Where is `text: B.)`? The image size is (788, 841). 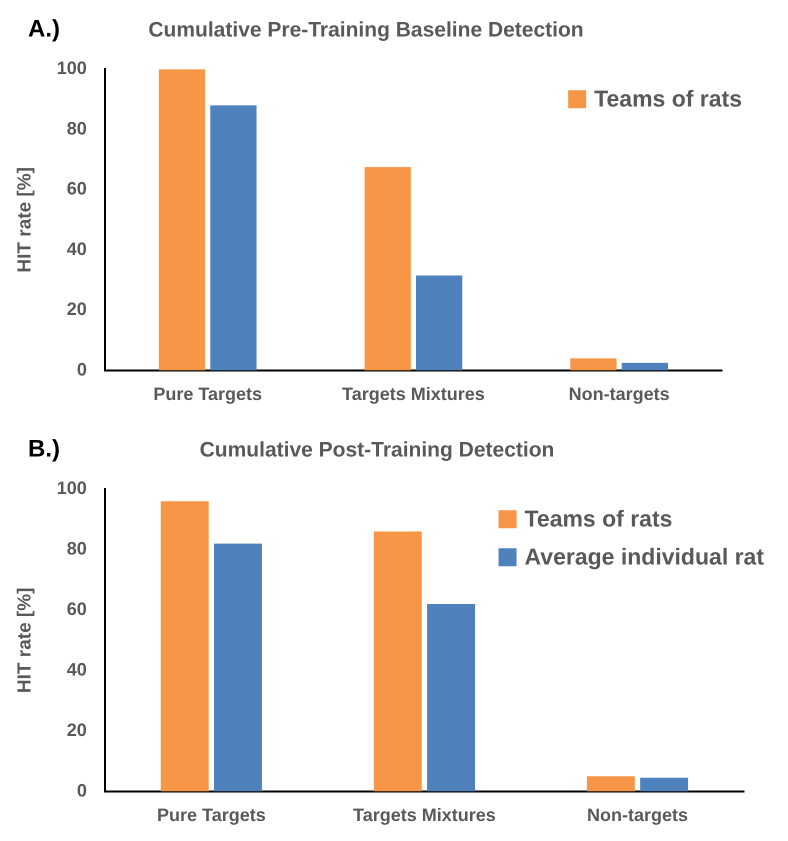
text: B.) is located at coordinates (44, 449).